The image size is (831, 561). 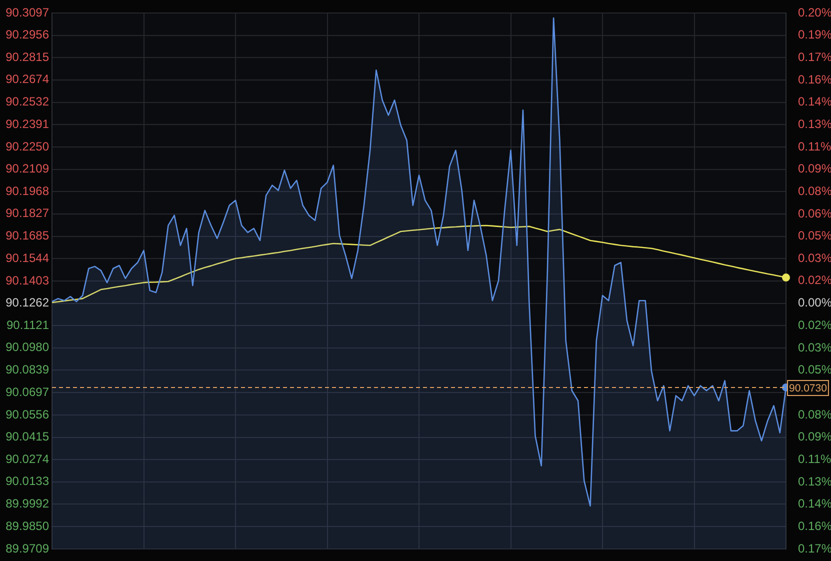 I want to click on ref-line-label: 90.0730, so click(x=808, y=388).